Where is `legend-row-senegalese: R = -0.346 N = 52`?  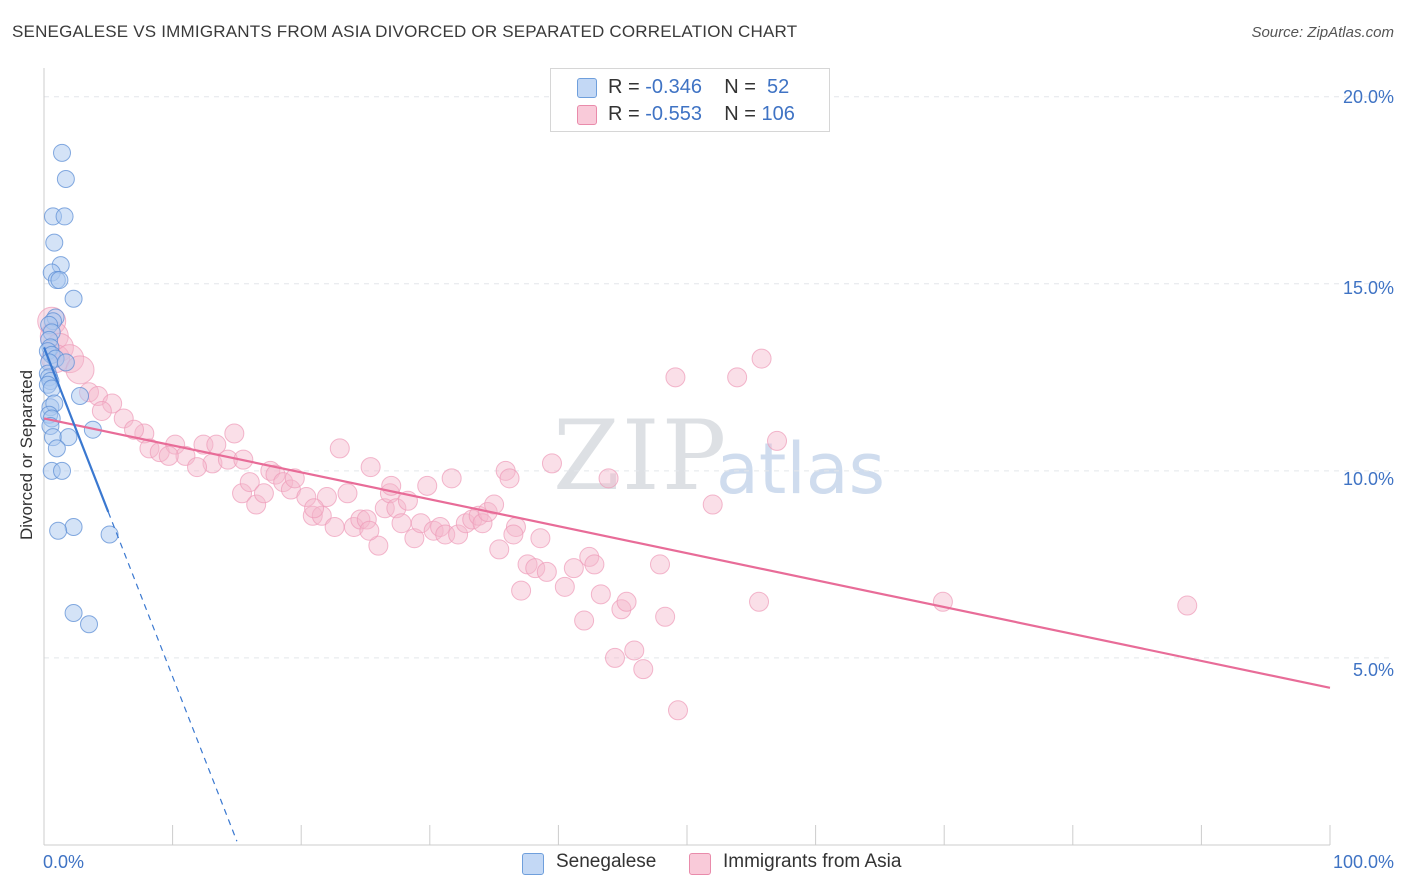
legend-row-senegalese: R = -0.346 N = 52 is located at coordinates (690, 87).